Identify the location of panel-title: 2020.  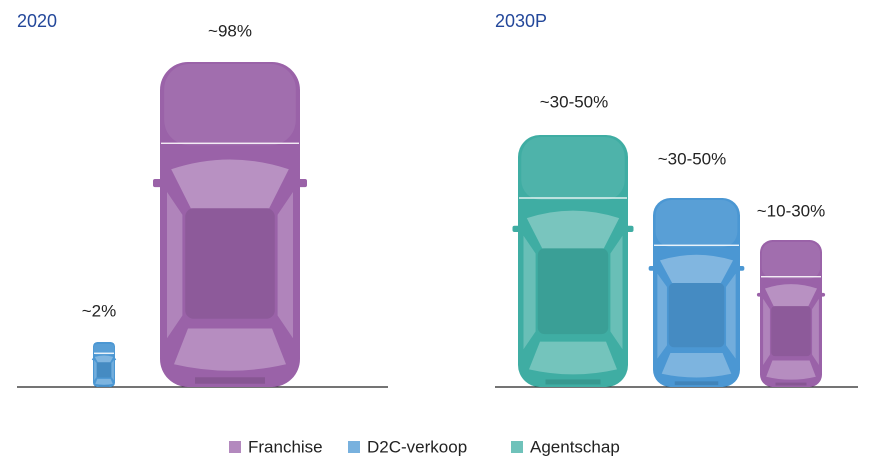
(37, 21).